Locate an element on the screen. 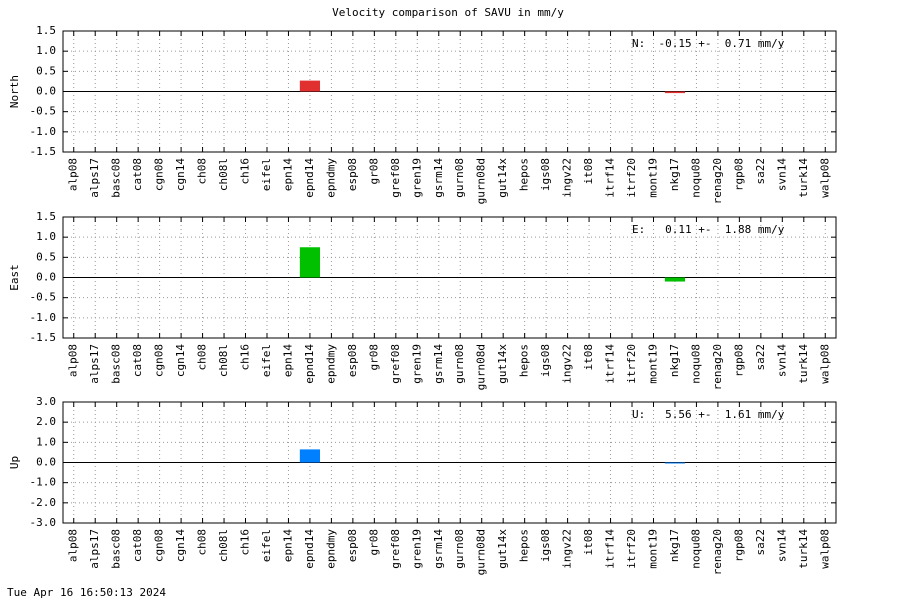 The width and height of the screenshot is (900, 600). y-tick-label: -0.5 is located at coordinates (43, 297).